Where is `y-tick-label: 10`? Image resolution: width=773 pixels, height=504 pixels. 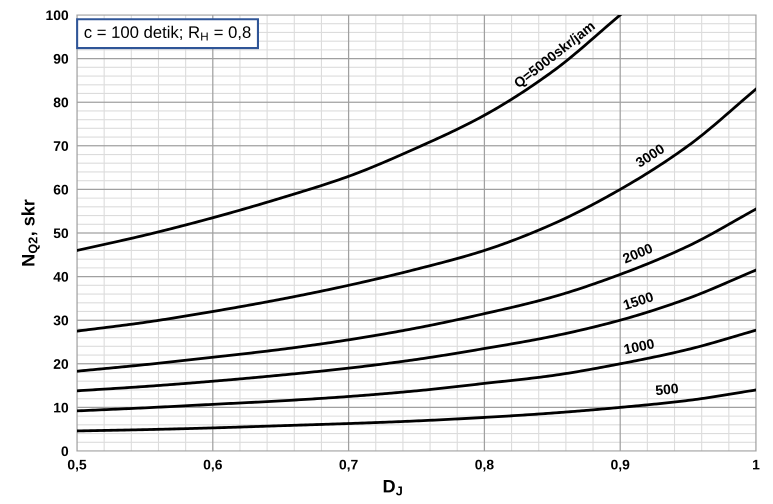 y-tick-label: 10 is located at coordinates (61, 407).